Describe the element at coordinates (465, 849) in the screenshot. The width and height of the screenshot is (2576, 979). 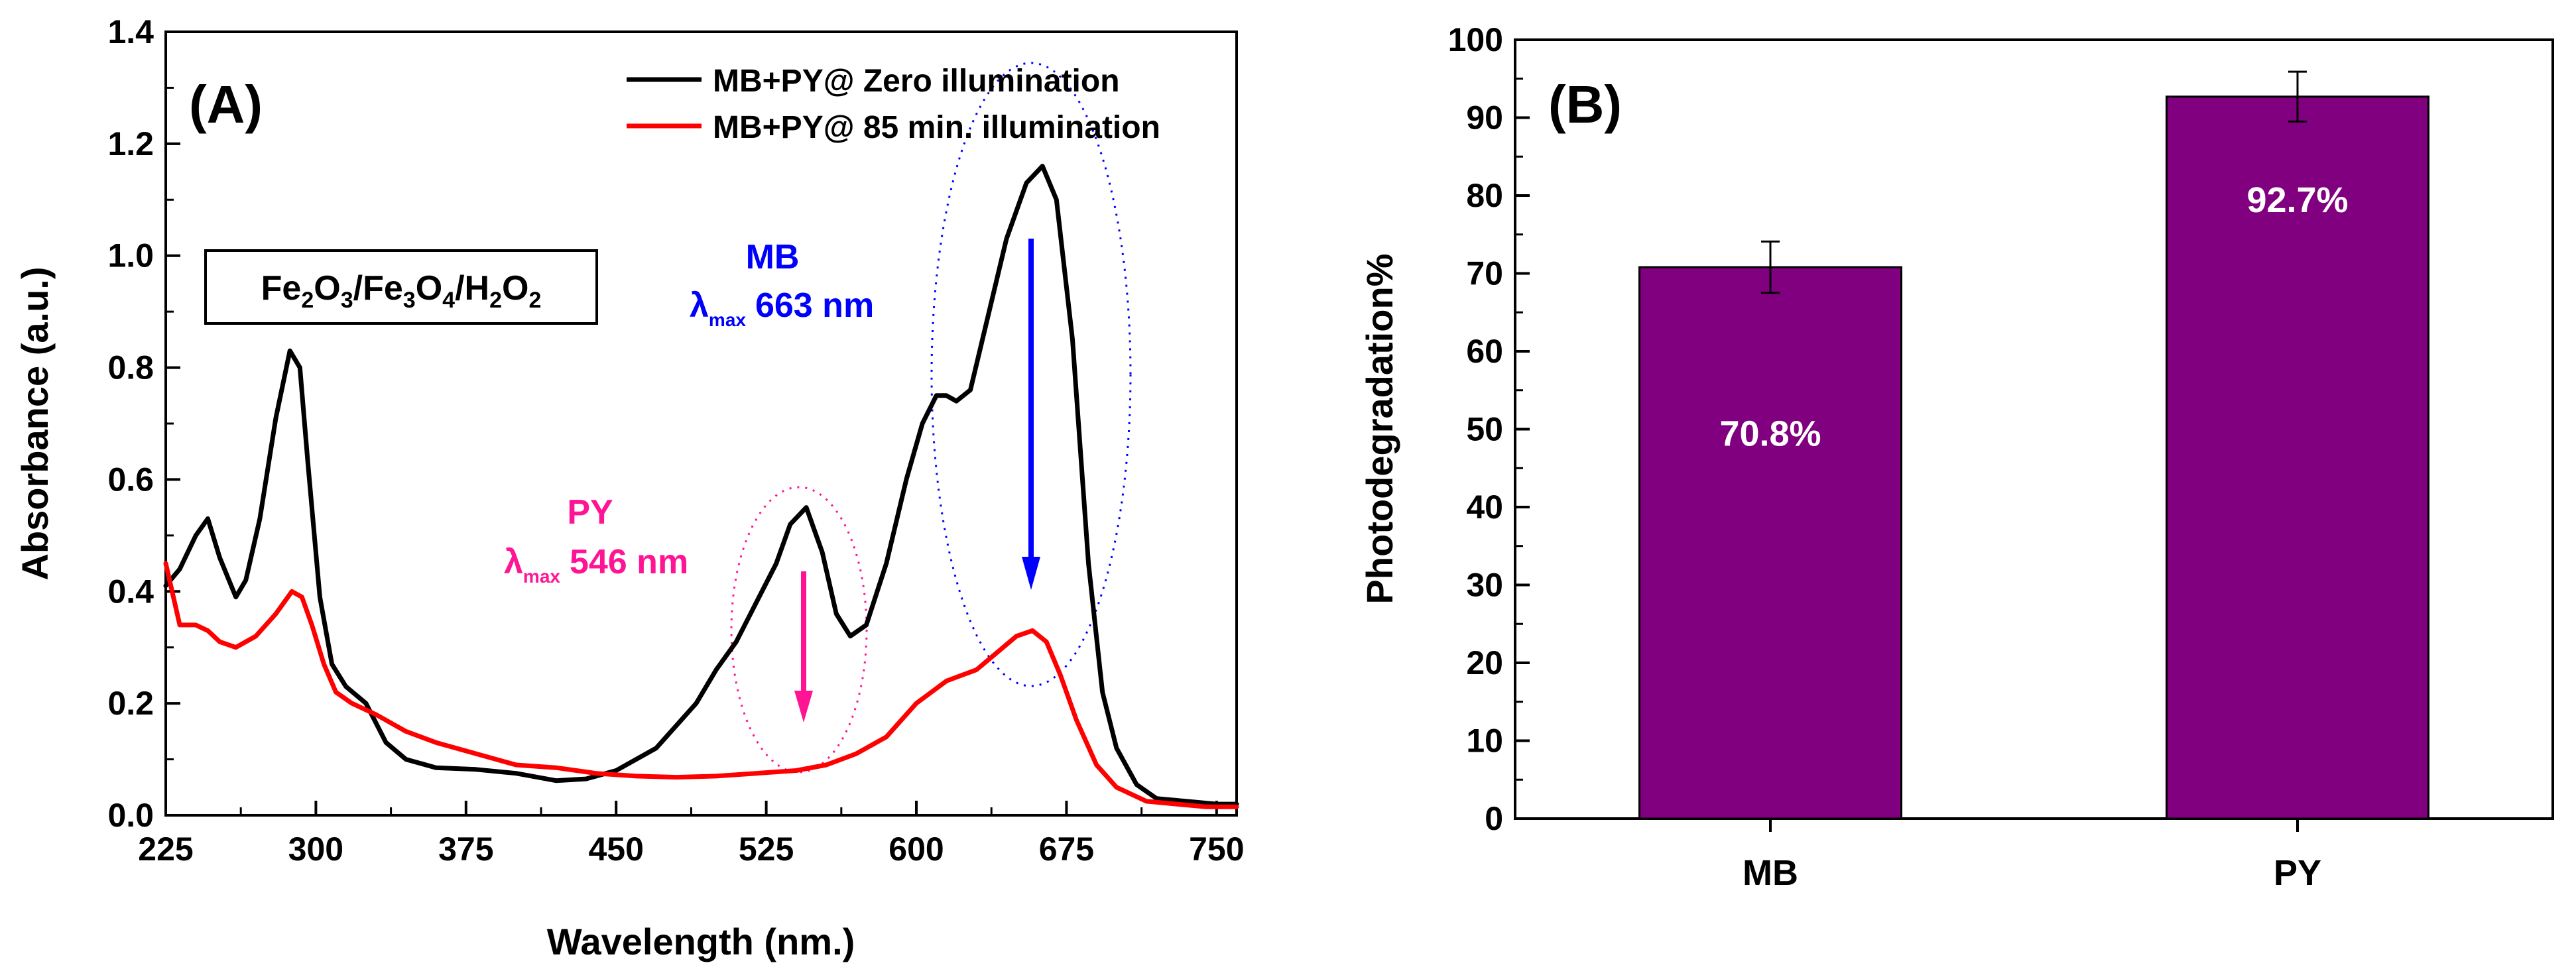
I see `x-tick-label: 375` at that location.